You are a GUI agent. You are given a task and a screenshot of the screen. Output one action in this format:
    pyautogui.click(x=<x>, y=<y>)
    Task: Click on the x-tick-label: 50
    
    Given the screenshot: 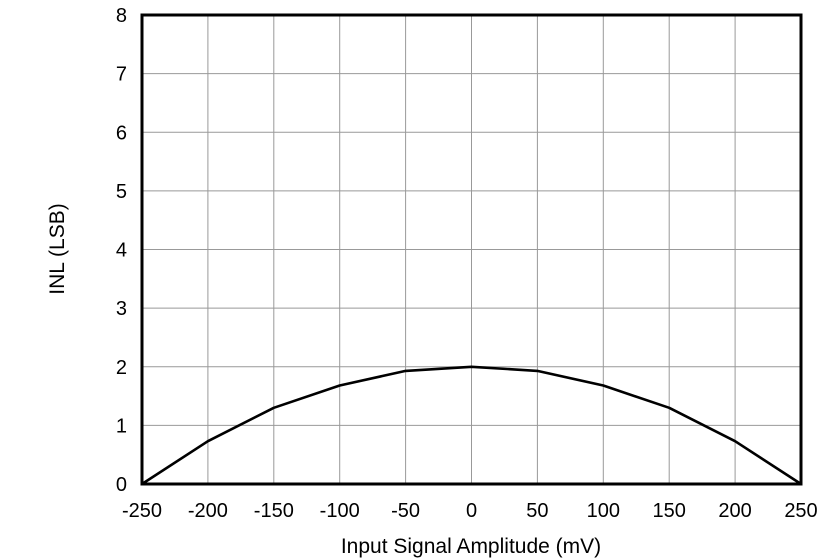 What is the action you would take?
    pyautogui.click(x=537, y=511)
    